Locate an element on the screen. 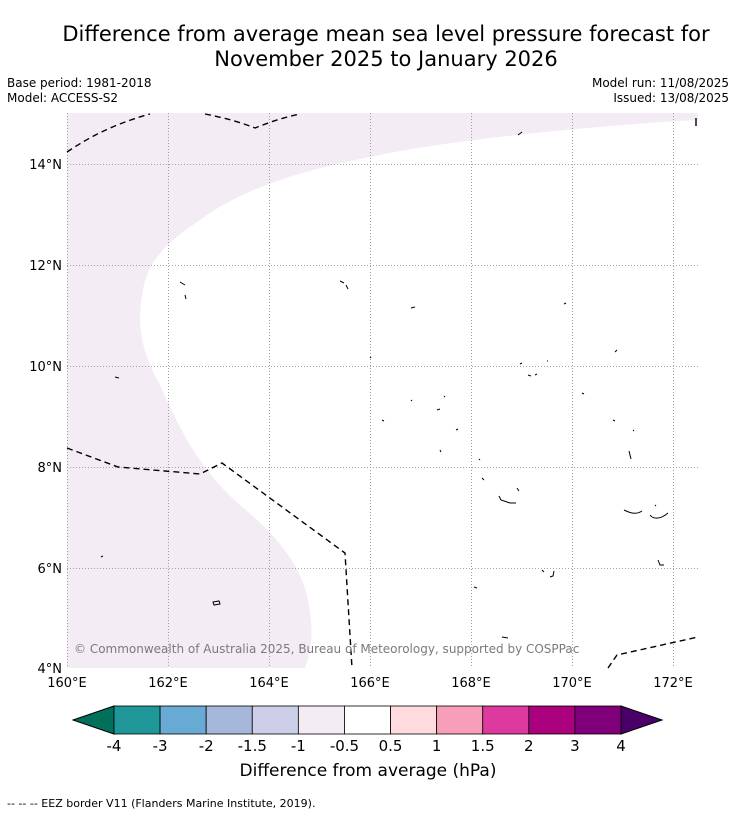 Image resolution: width=736 pixels, height=816 pixels. colorbar-tick-label: -4 is located at coordinates (114, 746).